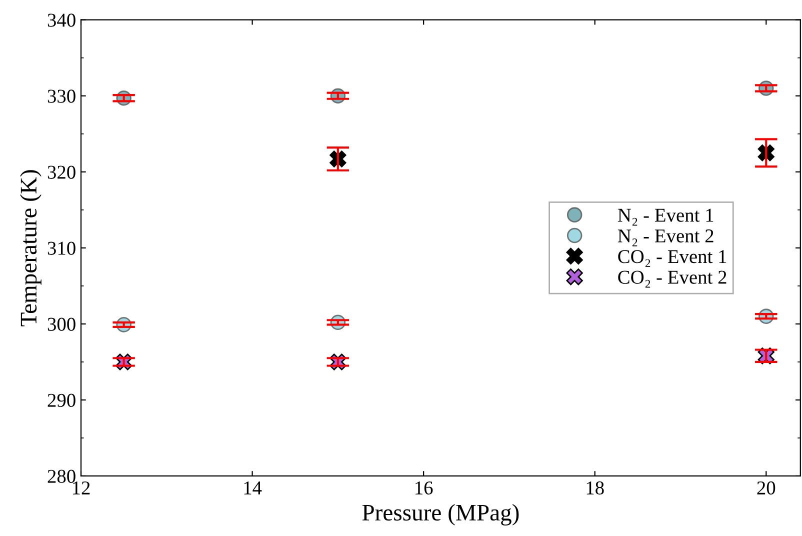  I want to click on y-tick-label: 340, so click(62, 20).